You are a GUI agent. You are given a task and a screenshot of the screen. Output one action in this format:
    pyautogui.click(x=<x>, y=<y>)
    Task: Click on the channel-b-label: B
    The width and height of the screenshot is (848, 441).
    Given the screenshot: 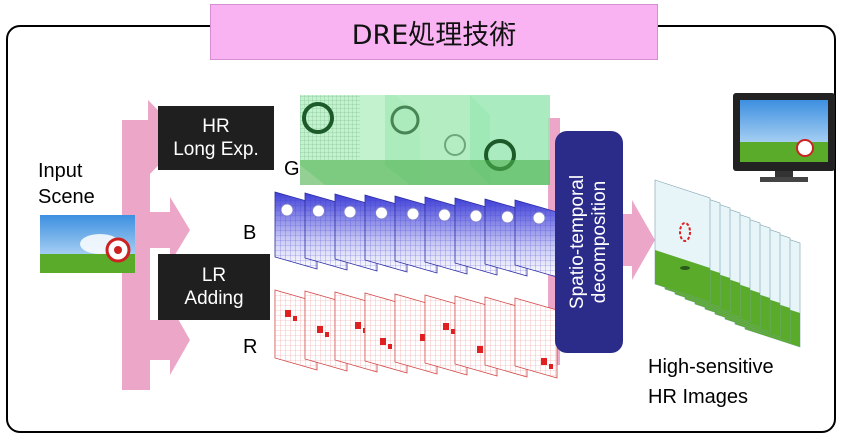 What is the action you would take?
    pyautogui.click(x=250, y=233)
    